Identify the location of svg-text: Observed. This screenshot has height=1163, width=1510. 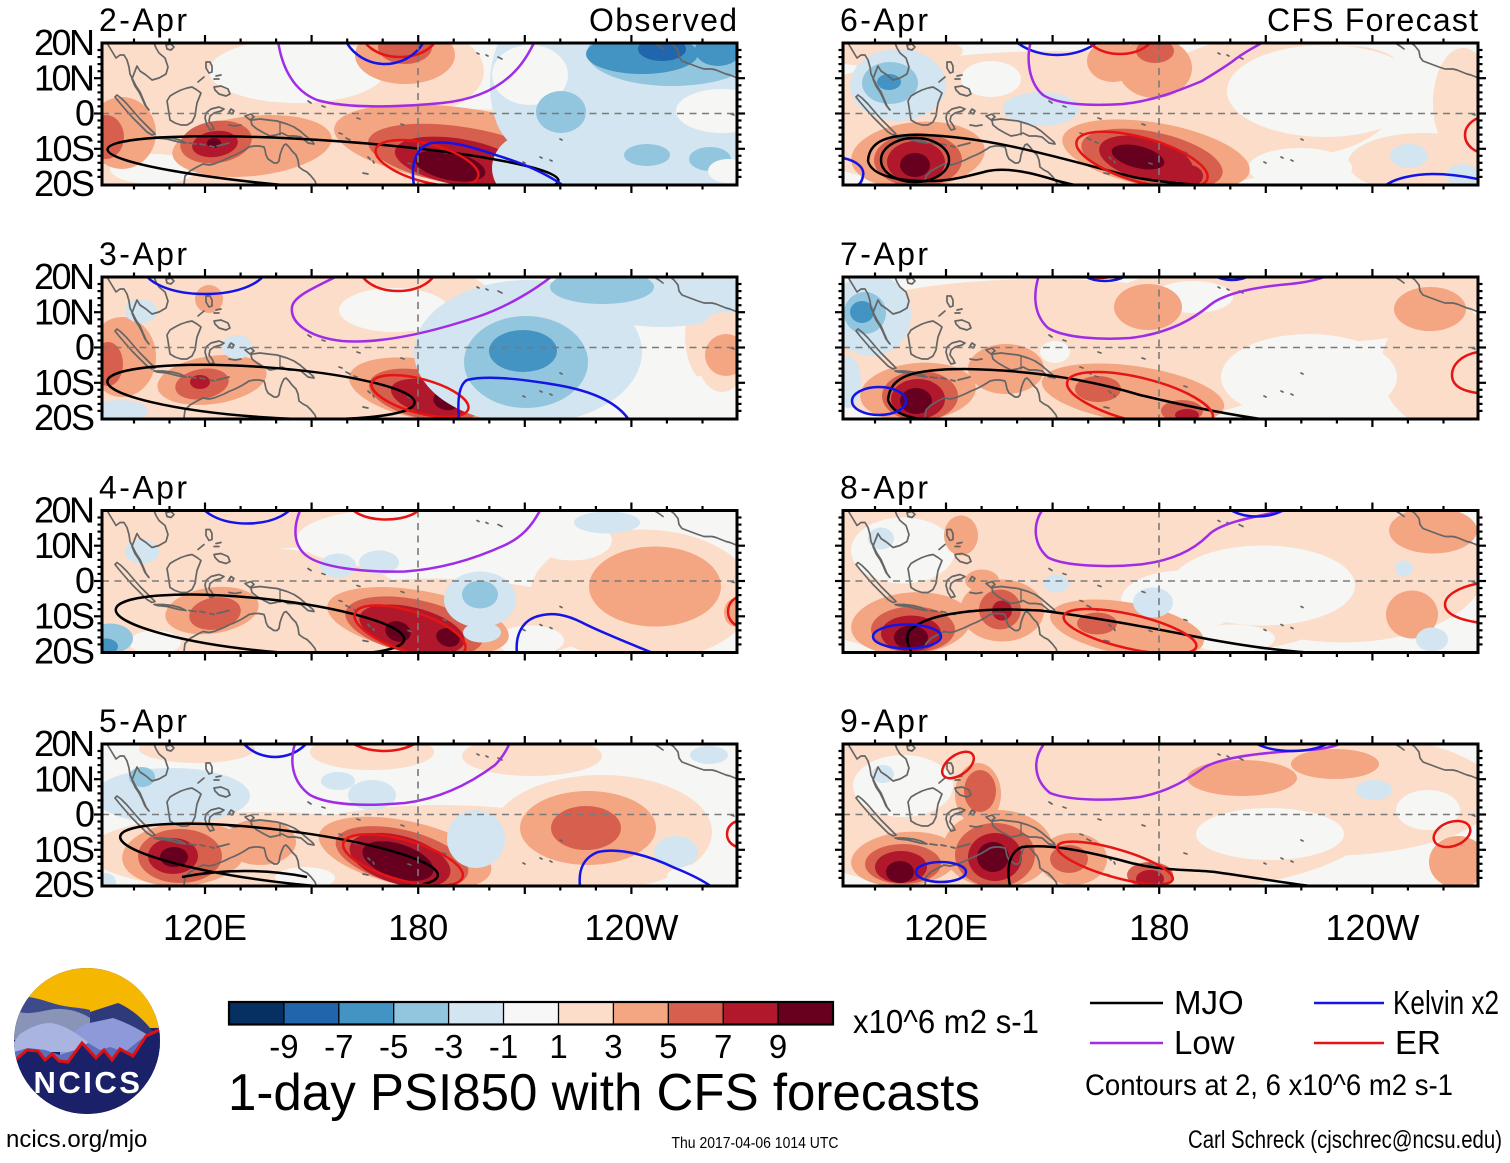
(663, 20).